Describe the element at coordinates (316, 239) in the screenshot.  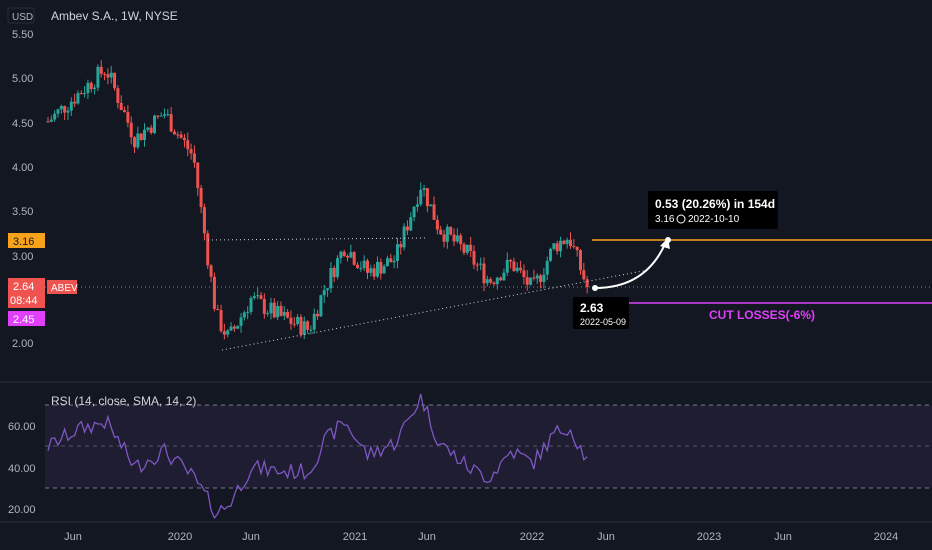
I see `resistance-line` at that location.